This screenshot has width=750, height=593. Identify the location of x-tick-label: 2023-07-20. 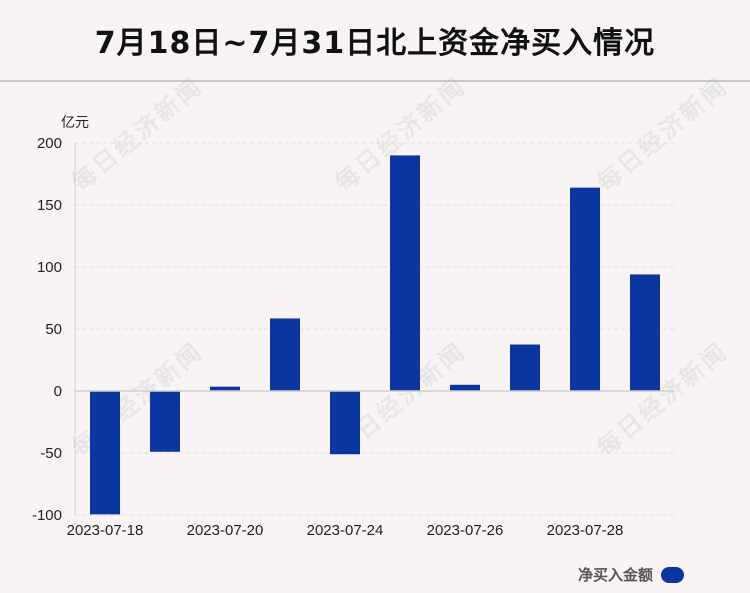
(225, 530).